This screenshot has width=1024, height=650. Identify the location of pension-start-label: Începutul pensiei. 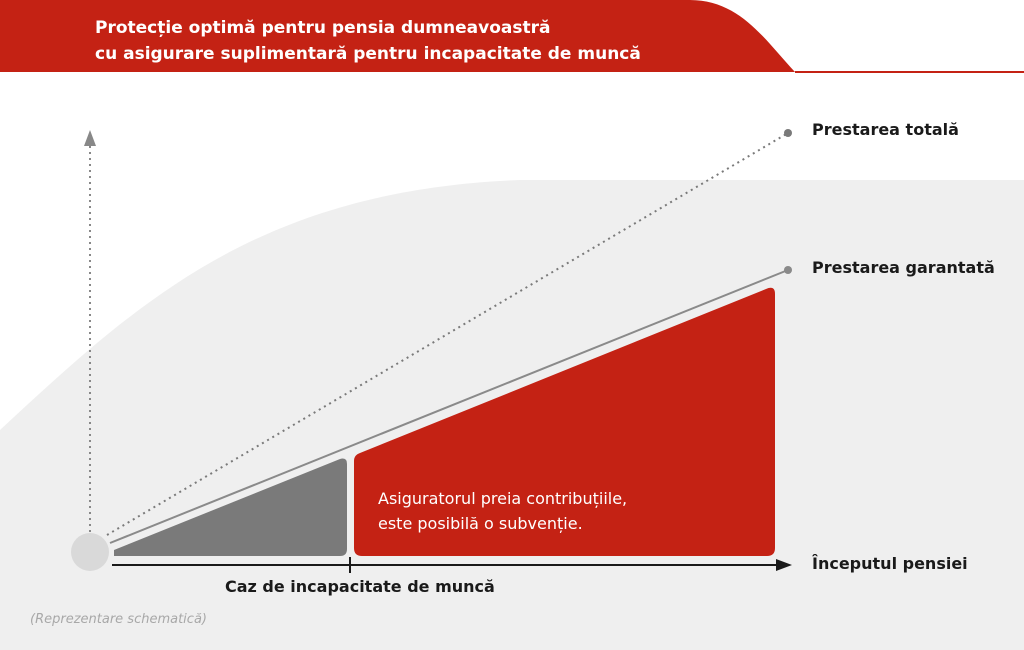
(890, 563).